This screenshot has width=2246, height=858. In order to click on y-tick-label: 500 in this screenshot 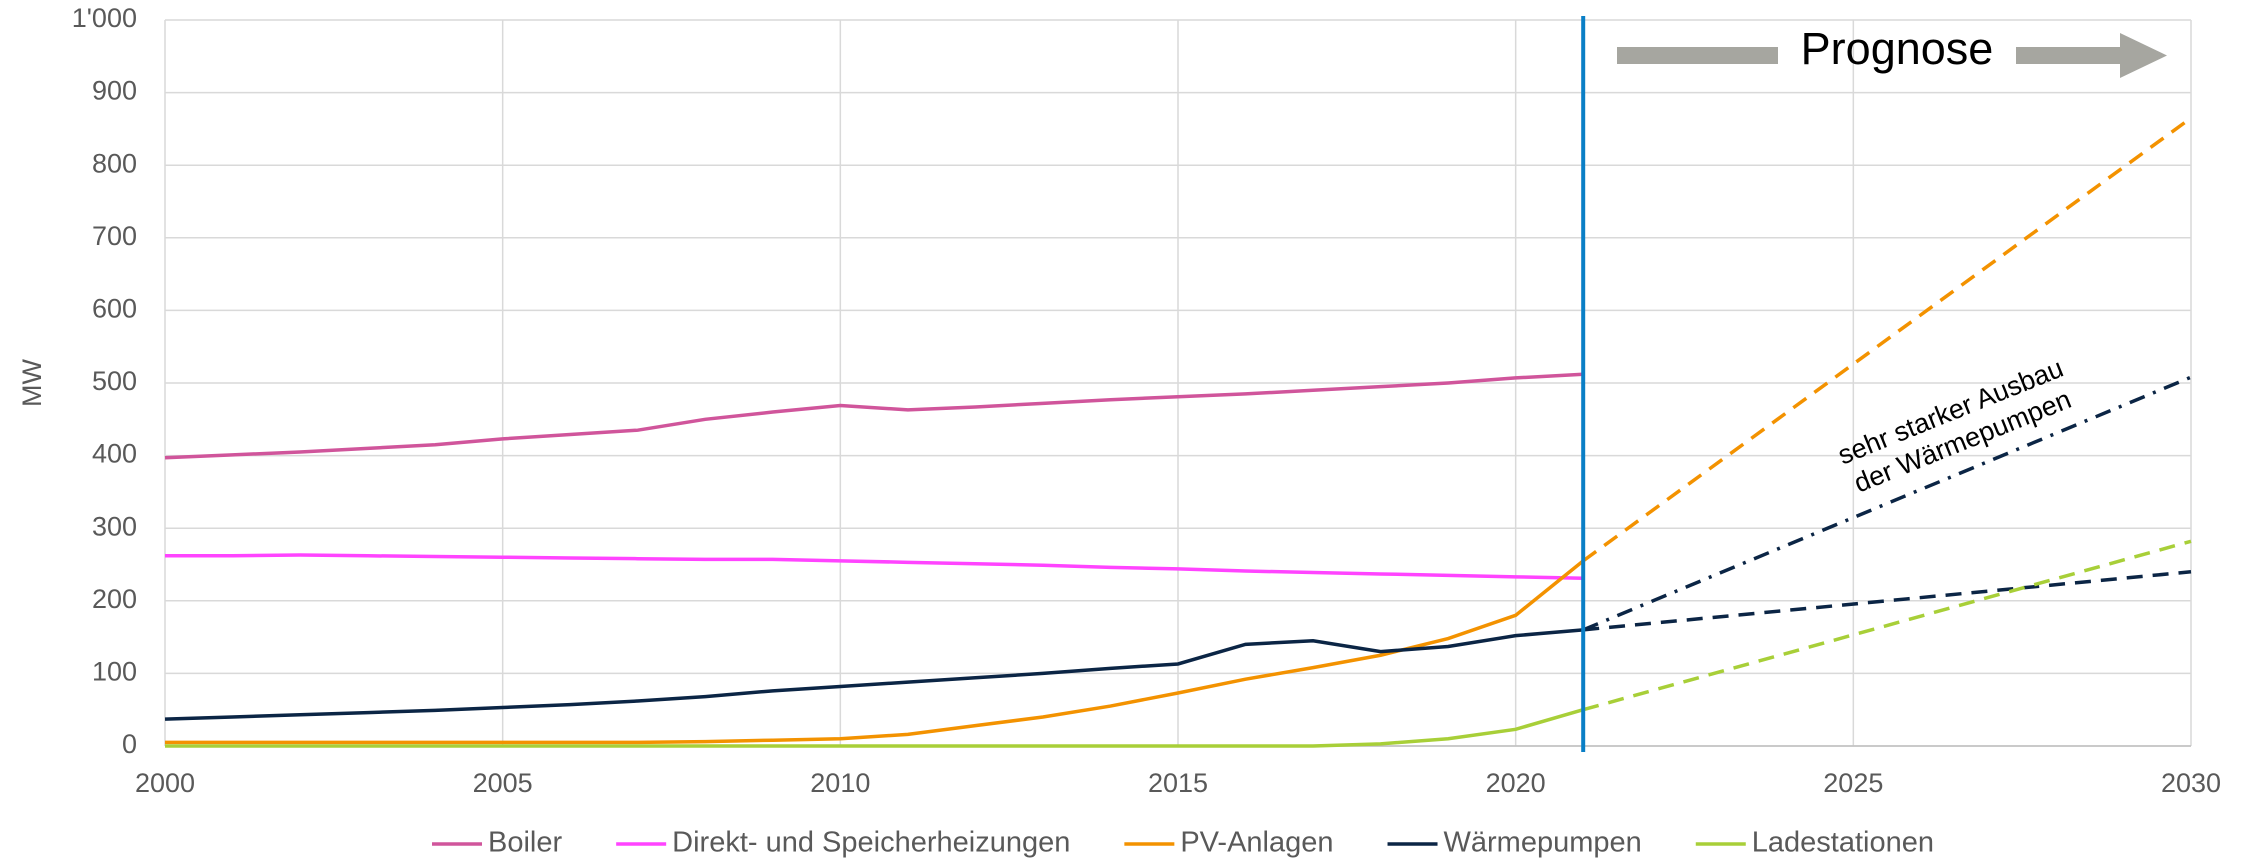, I will do `click(114, 381)`.